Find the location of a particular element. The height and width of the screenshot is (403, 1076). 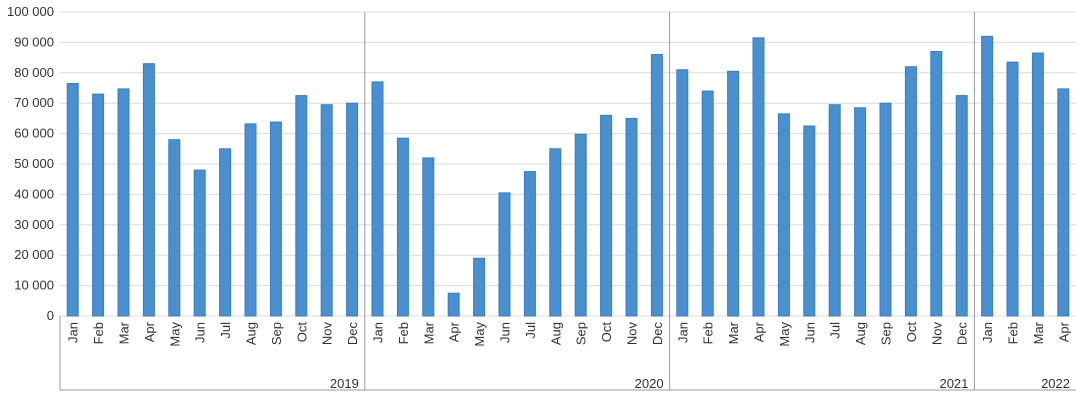

group-label: 2021 is located at coordinates (953, 383).